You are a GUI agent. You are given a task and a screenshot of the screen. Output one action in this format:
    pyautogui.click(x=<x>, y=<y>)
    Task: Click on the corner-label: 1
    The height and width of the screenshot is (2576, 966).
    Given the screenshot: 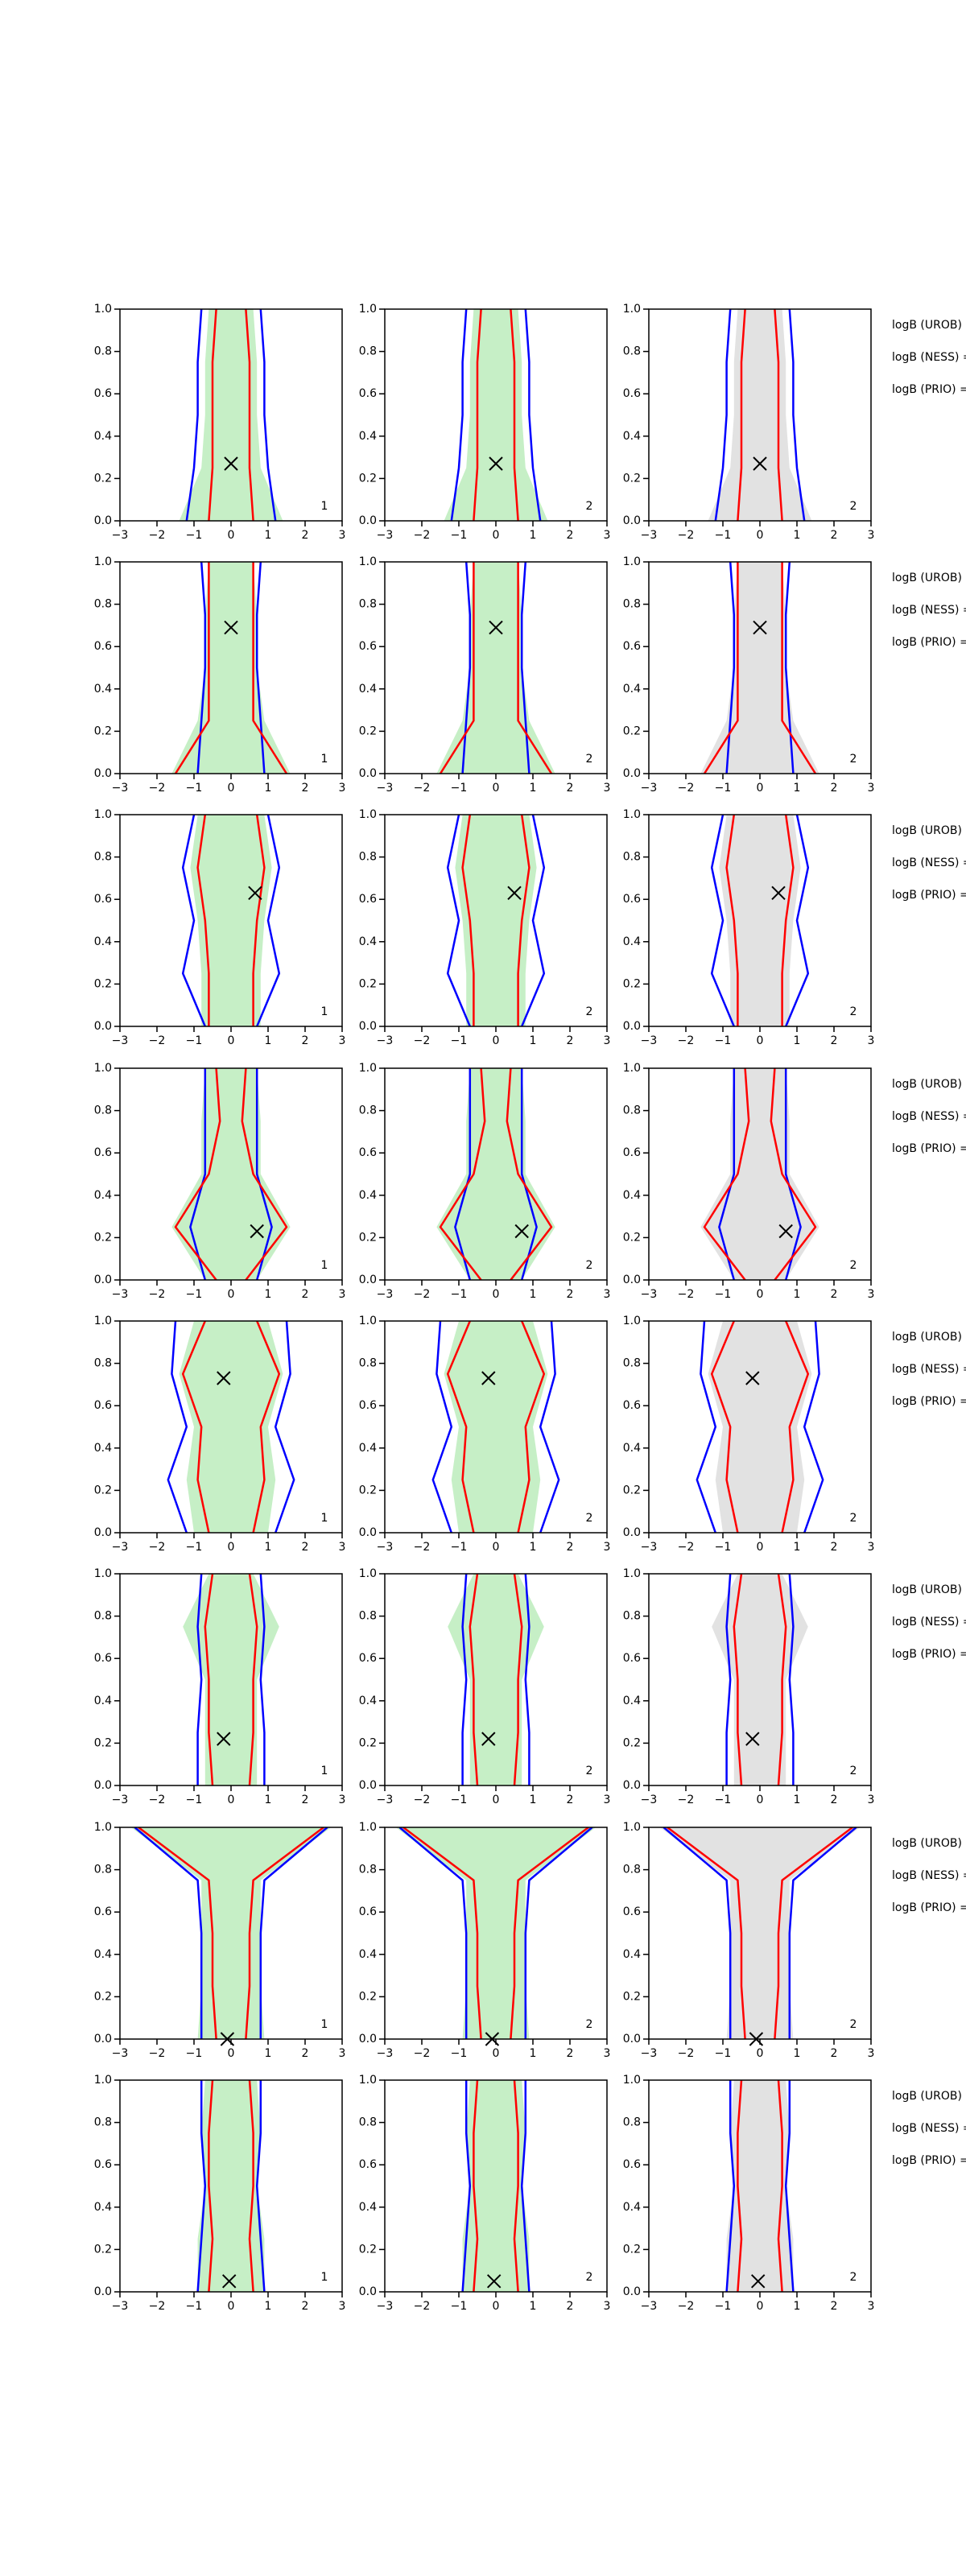 What is the action you would take?
    pyautogui.click(x=324, y=1771)
    